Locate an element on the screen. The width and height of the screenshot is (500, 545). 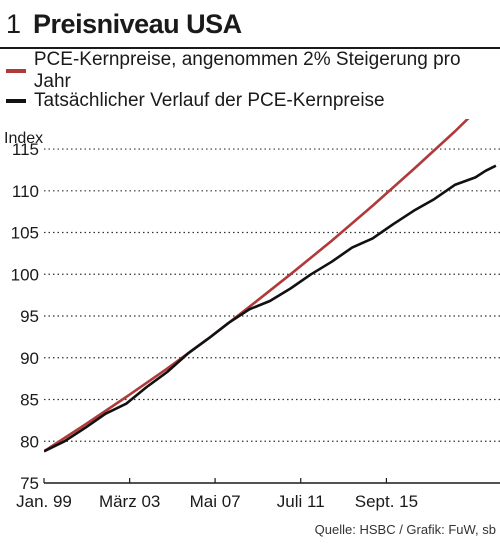
legend-swatch-trend is located at coordinates (16, 71).